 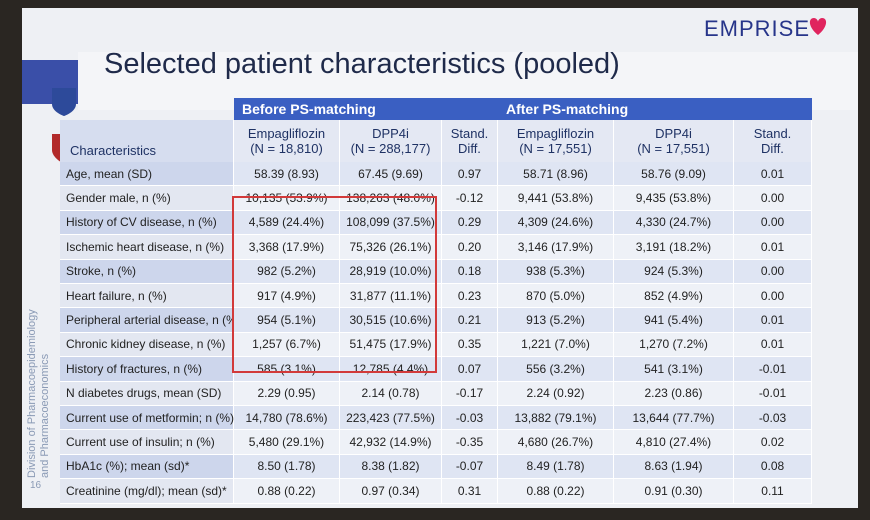 What do you see at coordinates (147, 467) in the screenshot?
I see `row-label: HbA1c (%); mean (sd)*` at bounding box center [147, 467].